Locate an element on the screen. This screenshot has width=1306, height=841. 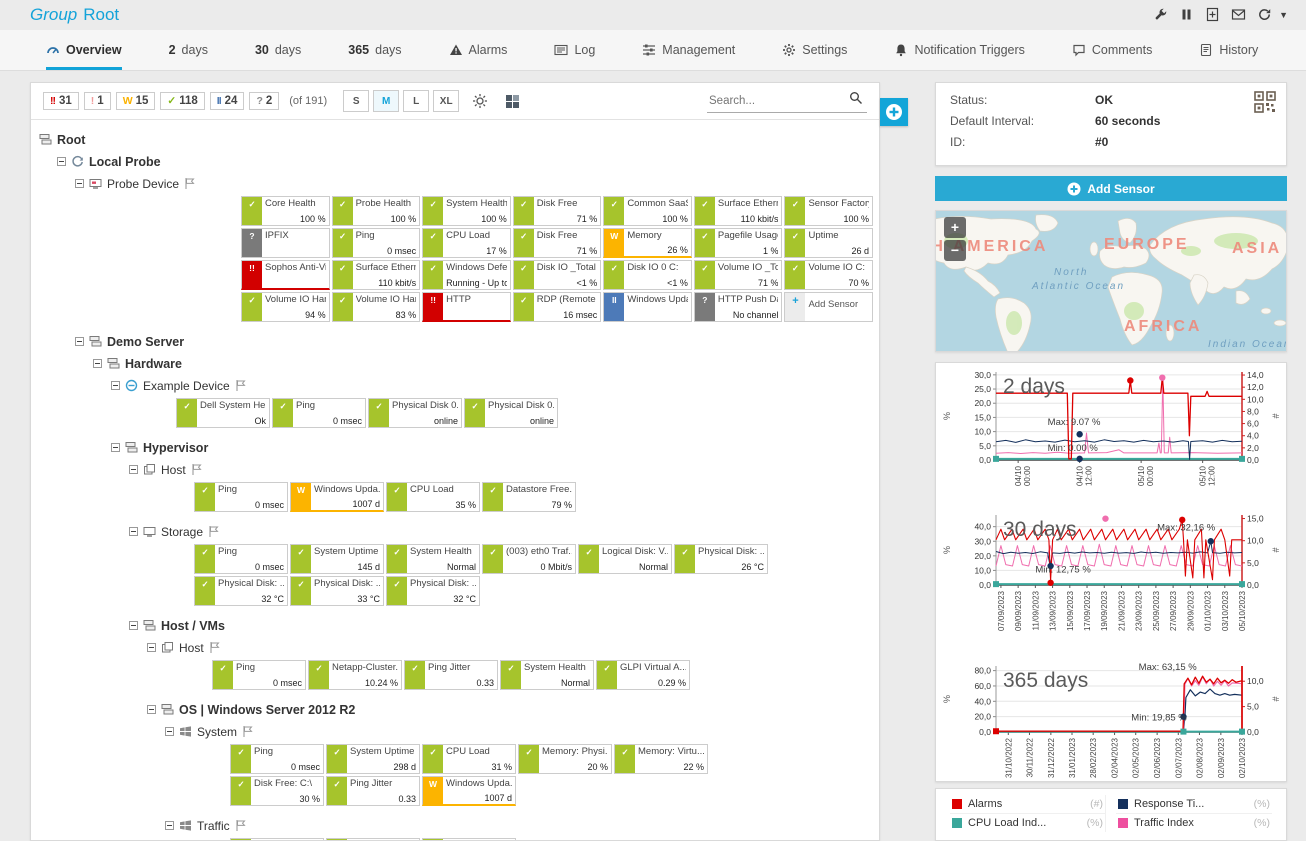
tree-node-traffic: Traffic is located at coordinates (452, 825).